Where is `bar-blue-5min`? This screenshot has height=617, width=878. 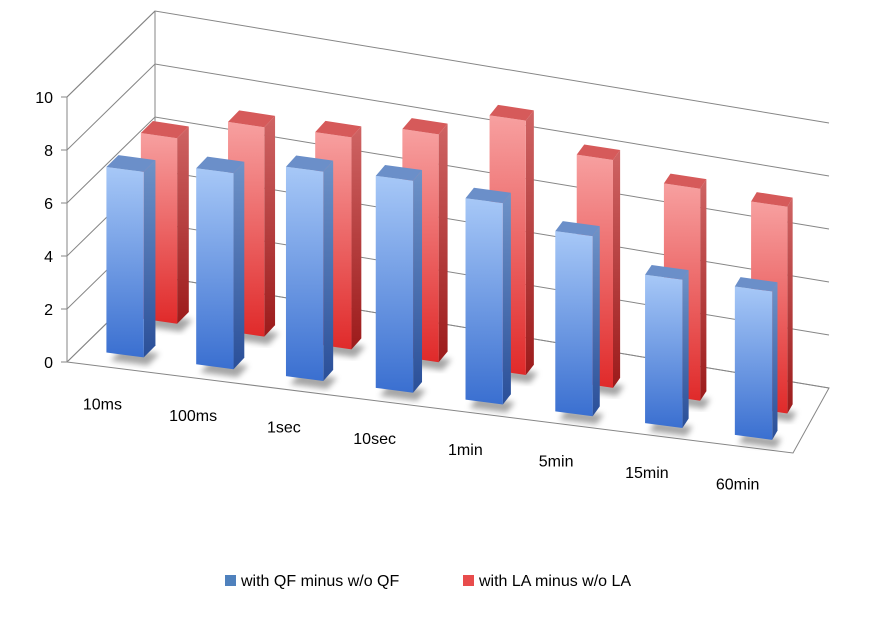 bar-blue-5min is located at coordinates (579, 323).